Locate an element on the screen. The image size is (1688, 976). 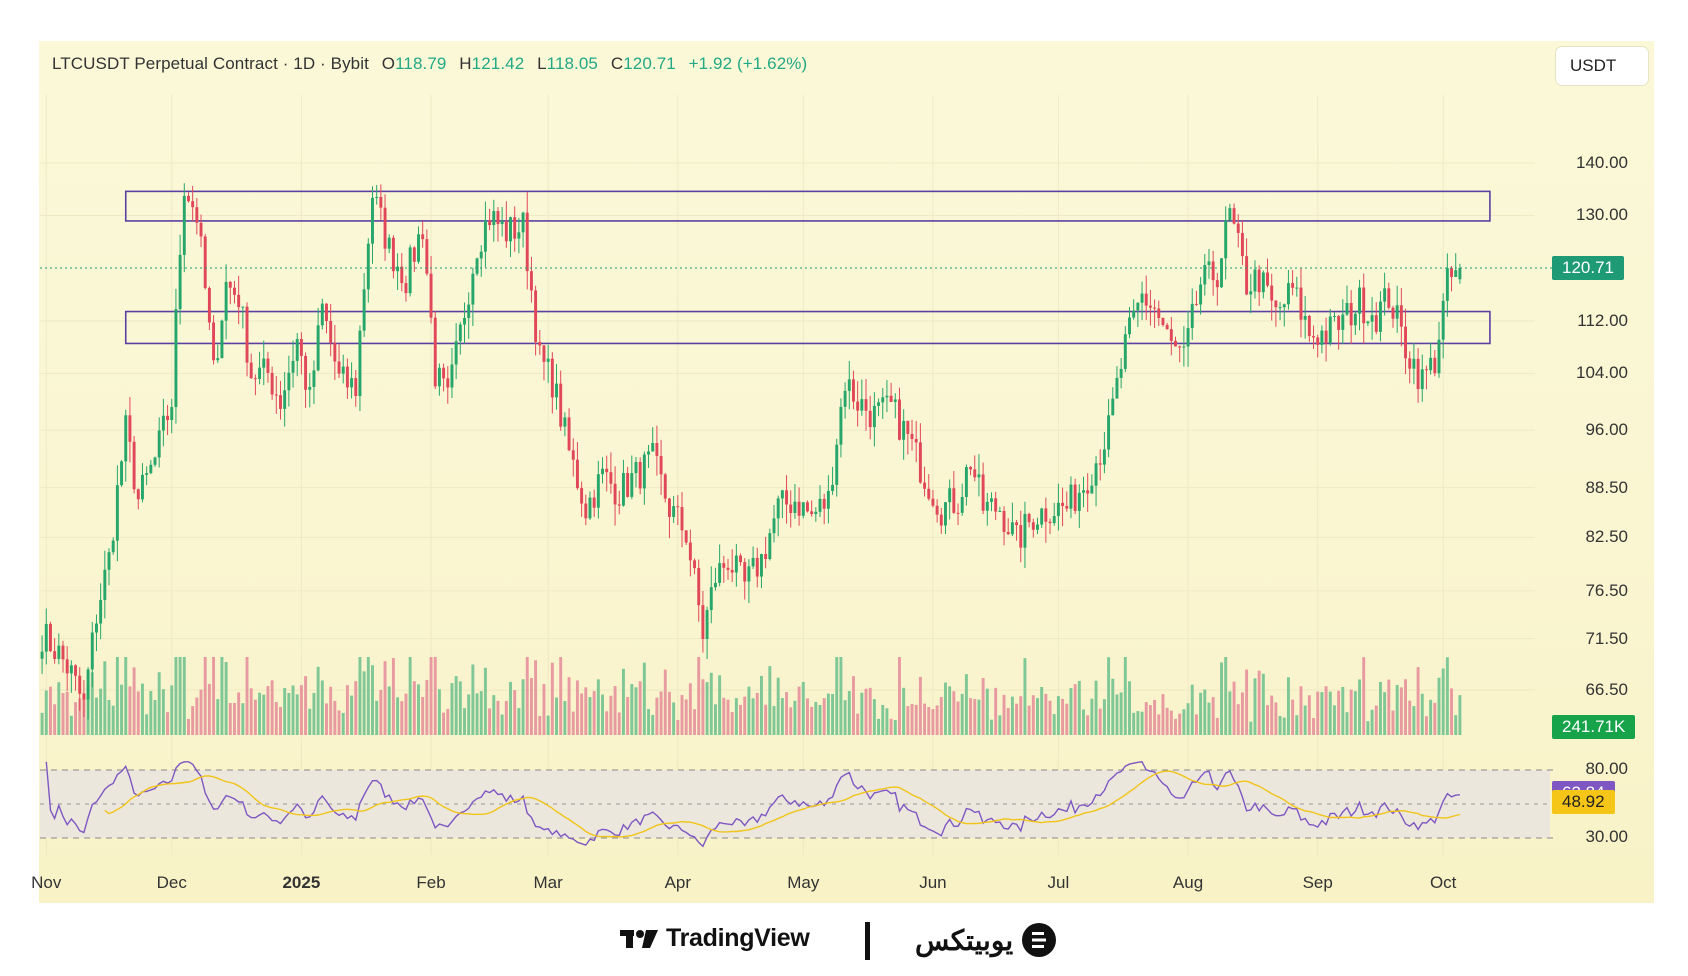
month-label: Jun is located at coordinates (933, 882).